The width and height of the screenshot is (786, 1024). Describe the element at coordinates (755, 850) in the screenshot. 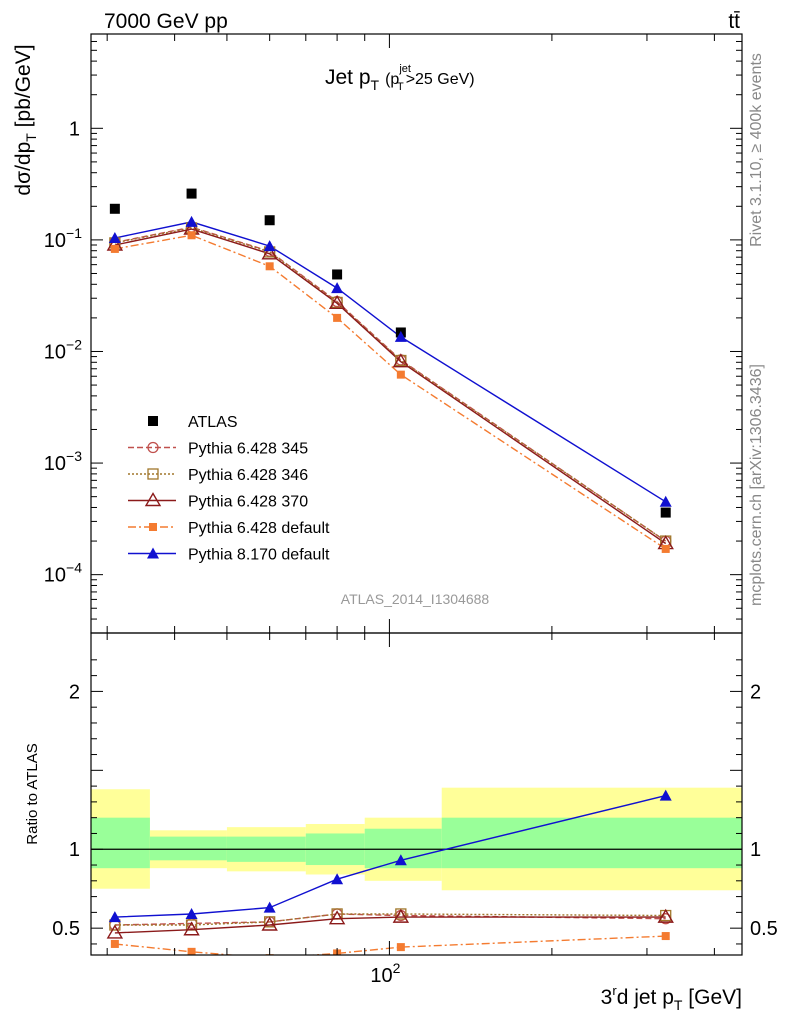

I see `ratio-y-tick-label-right: 1` at that location.